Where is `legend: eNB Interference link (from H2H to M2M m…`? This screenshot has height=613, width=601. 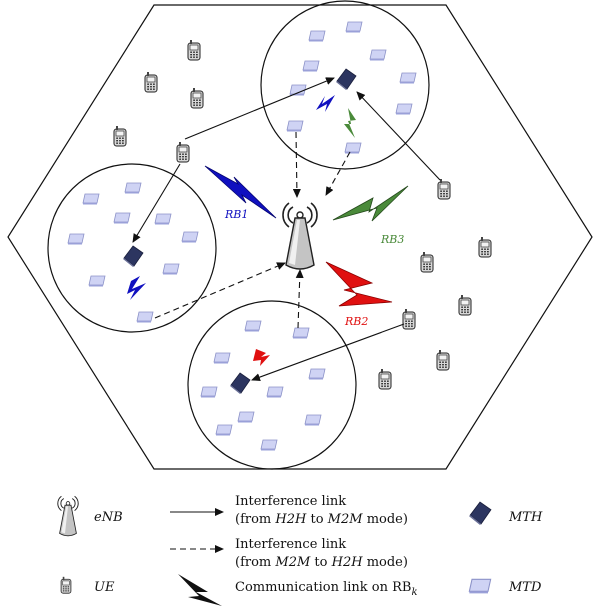 legend: eNB Interference link (from H2H to M2M m… is located at coordinates (300, 550).